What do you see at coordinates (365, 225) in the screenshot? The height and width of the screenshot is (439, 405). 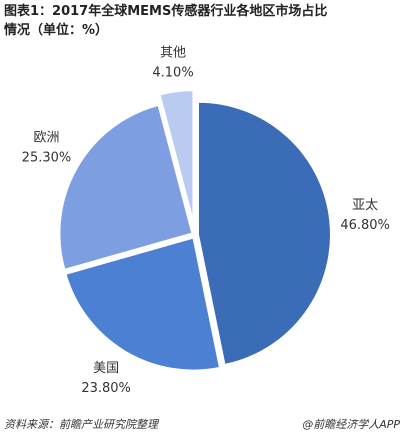 I see `value-label: 46.80%` at bounding box center [365, 225].